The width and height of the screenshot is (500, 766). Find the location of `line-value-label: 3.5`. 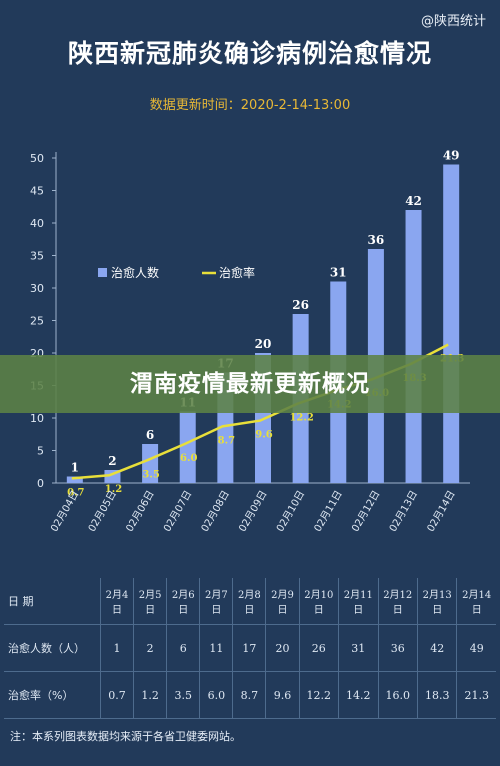

line-value-label: 3.5 is located at coordinates (150, 474).